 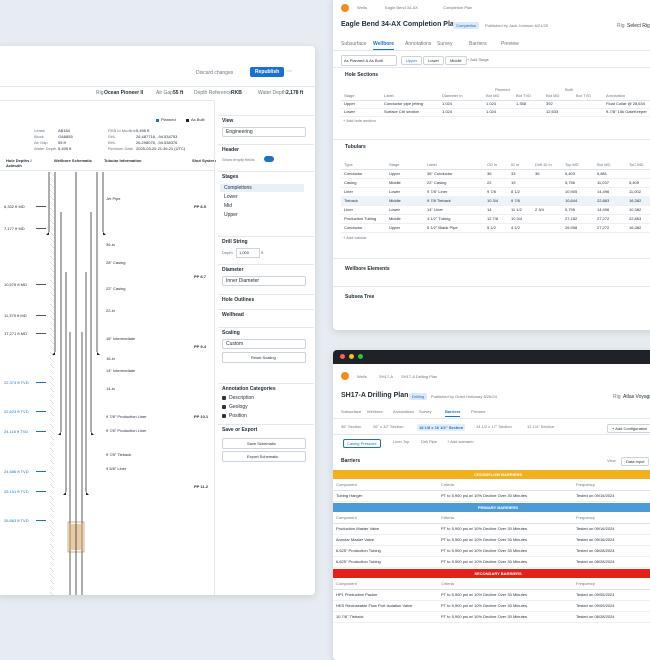 What do you see at coordinates (433, 60) in the screenshot?
I see `stage-button: Lower` at bounding box center [433, 60].